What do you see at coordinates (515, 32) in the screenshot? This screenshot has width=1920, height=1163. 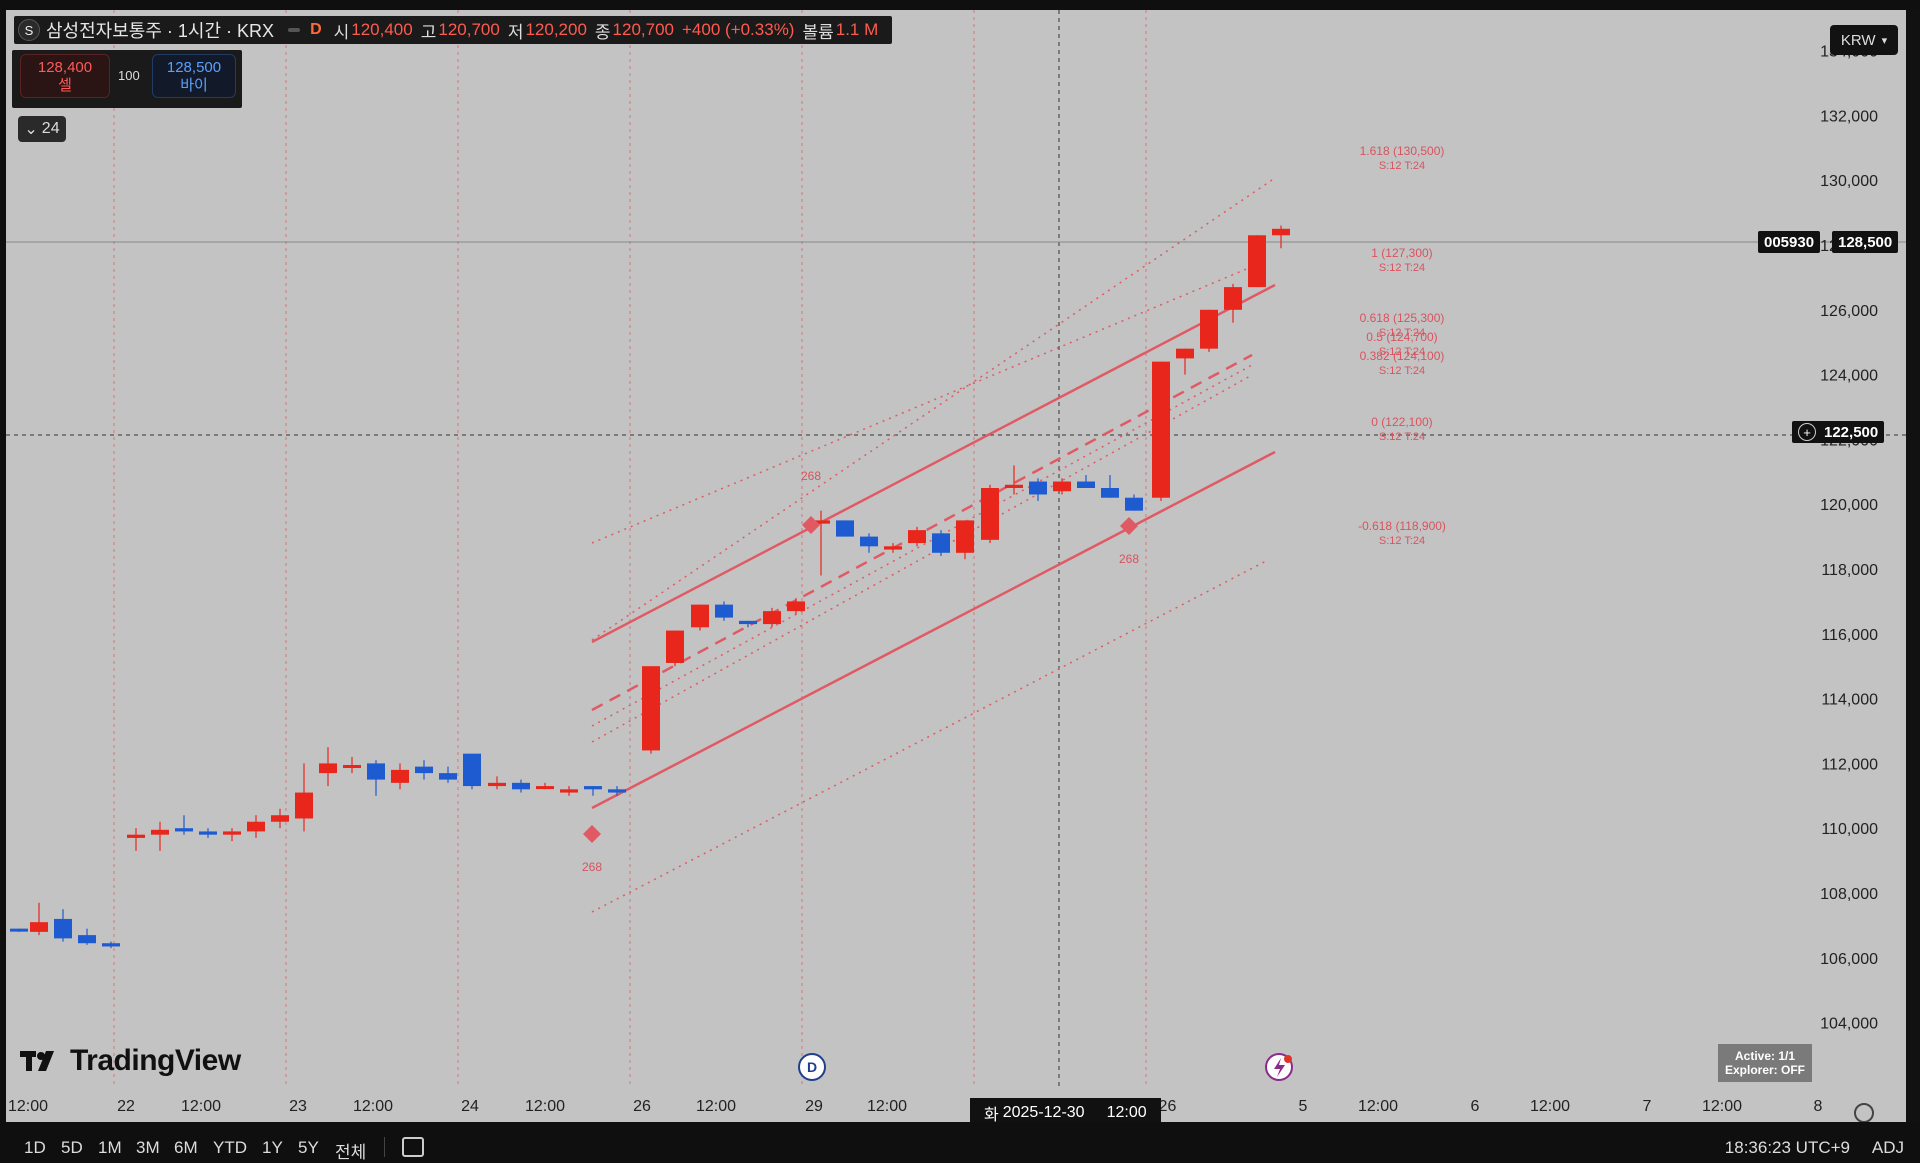 I see `low-label: 저` at bounding box center [515, 32].